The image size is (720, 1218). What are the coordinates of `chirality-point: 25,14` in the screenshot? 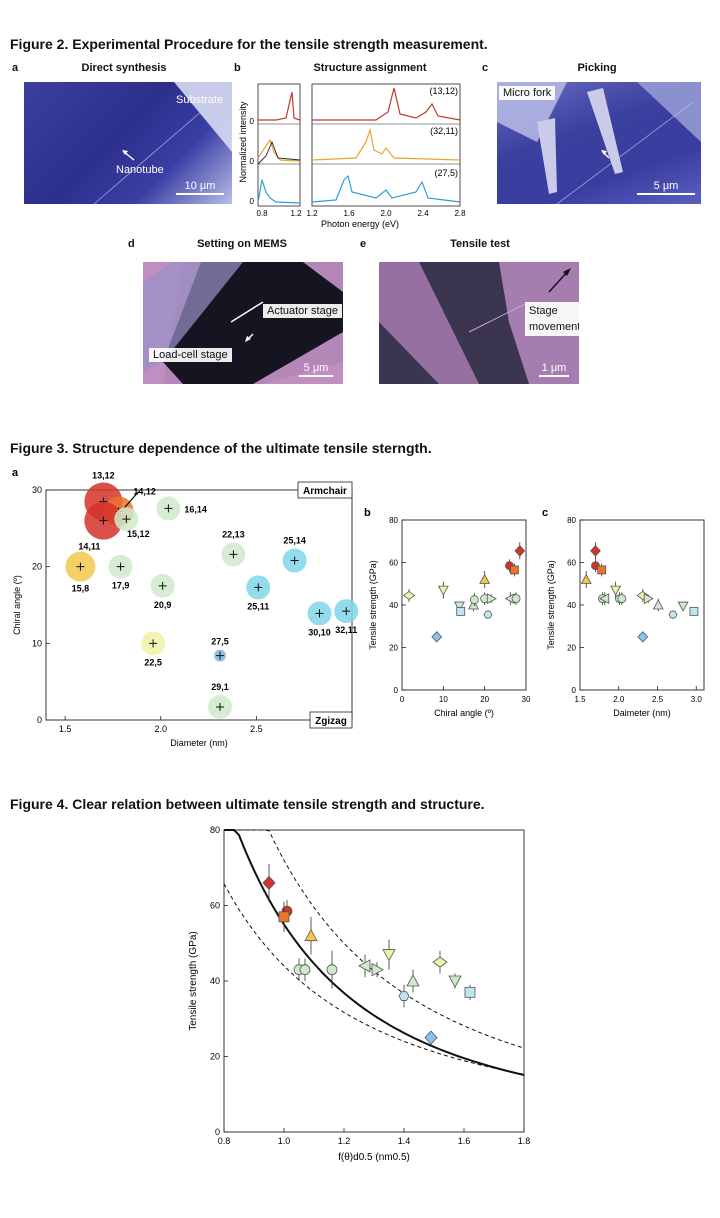 It's located at (294, 554).